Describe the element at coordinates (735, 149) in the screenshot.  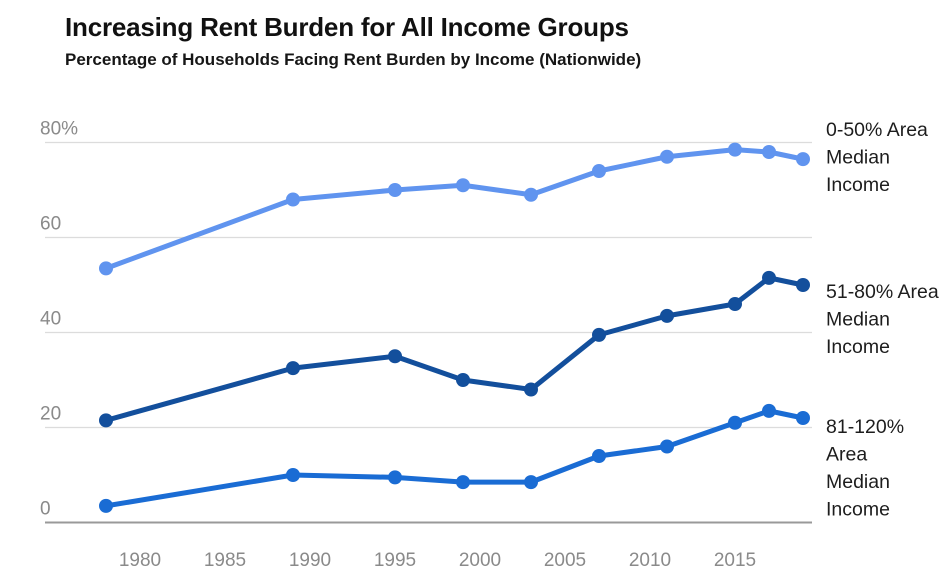
I see `data-point-0-50-area-median-income-2015` at that location.